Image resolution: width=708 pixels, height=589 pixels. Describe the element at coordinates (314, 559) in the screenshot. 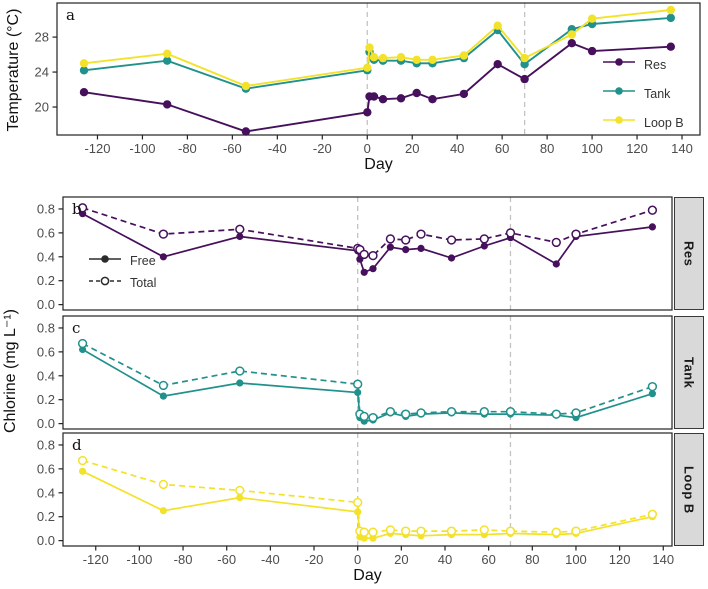

I see `x-tick-label: -20` at that location.